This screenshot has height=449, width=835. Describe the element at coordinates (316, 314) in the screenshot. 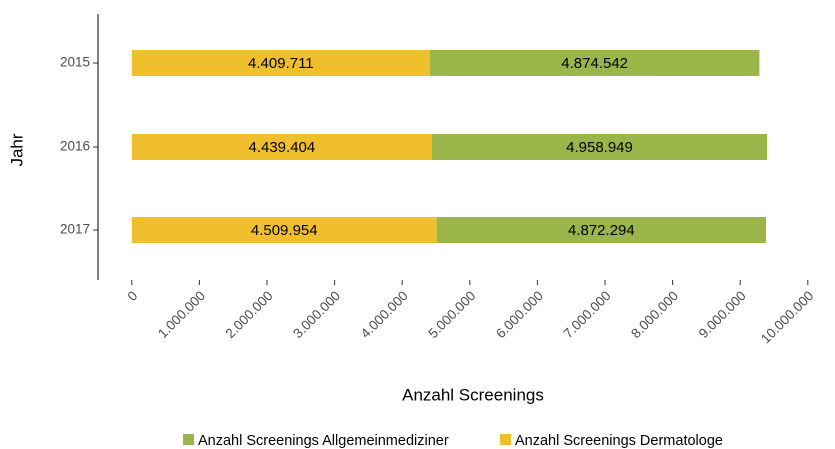

I see `x-tick-label: 3.000.000` at that location.